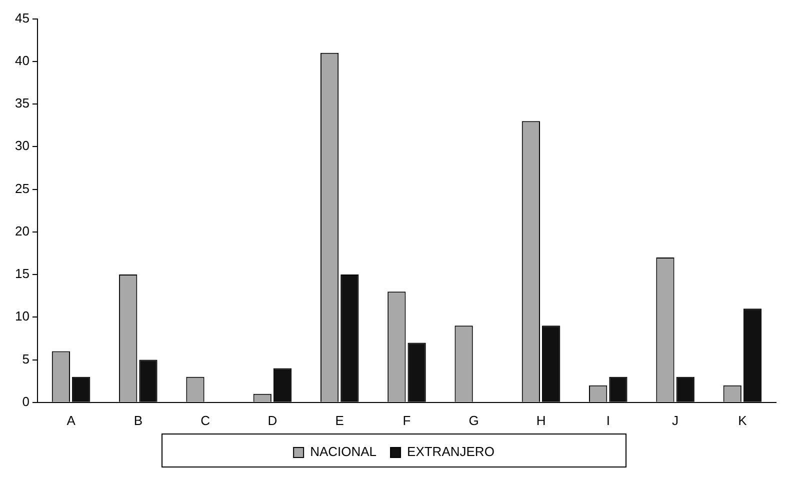  What do you see at coordinates (205, 420) in the screenshot?
I see `x-tick-label: C` at bounding box center [205, 420].